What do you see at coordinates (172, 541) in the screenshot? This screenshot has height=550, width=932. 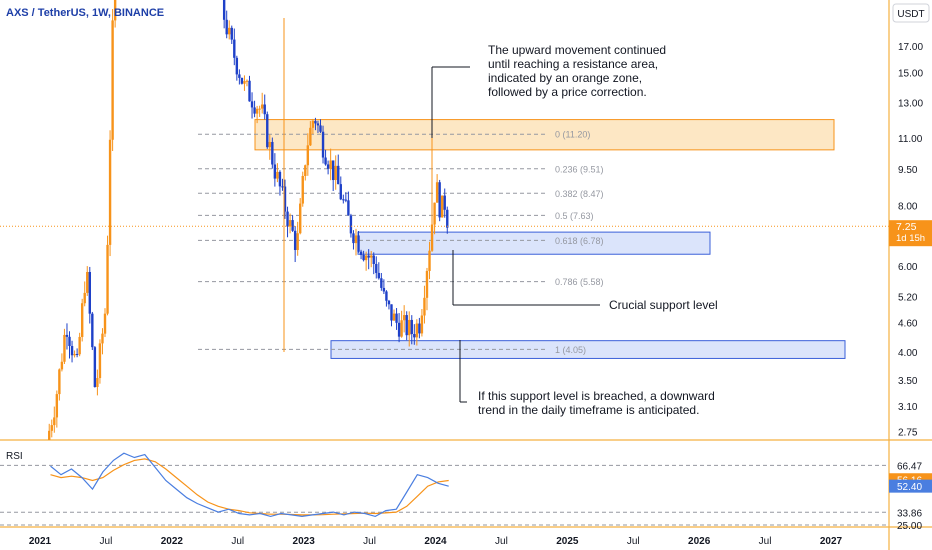 I see `time-axis-label: 2022` at bounding box center [172, 541].